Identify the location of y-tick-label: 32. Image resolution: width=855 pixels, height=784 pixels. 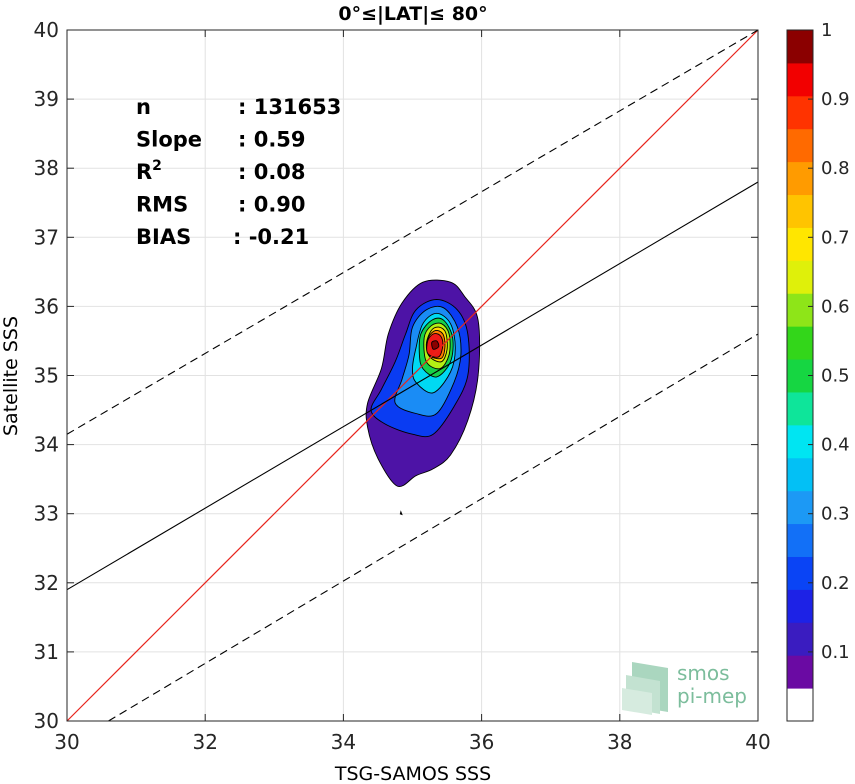
(46, 583).